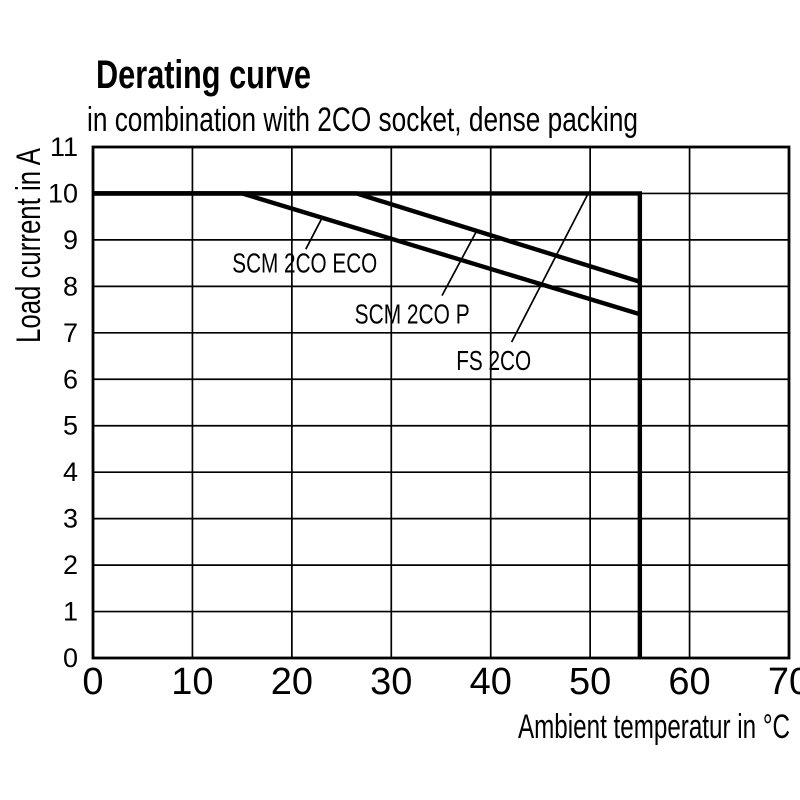 Image resolution: width=800 pixels, height=800 pixels. I want to click on y-tick-label-5: 5, so click(70, 426).